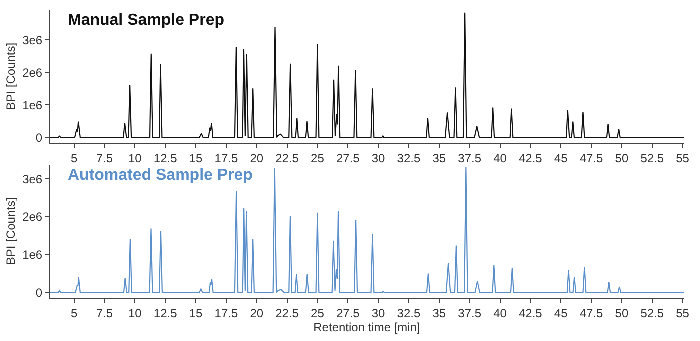  What do you see at coordinates (367, 327) in the screenshot?
I see `x-axis-title: Retention time [min]` at bounding box center [367, 327].